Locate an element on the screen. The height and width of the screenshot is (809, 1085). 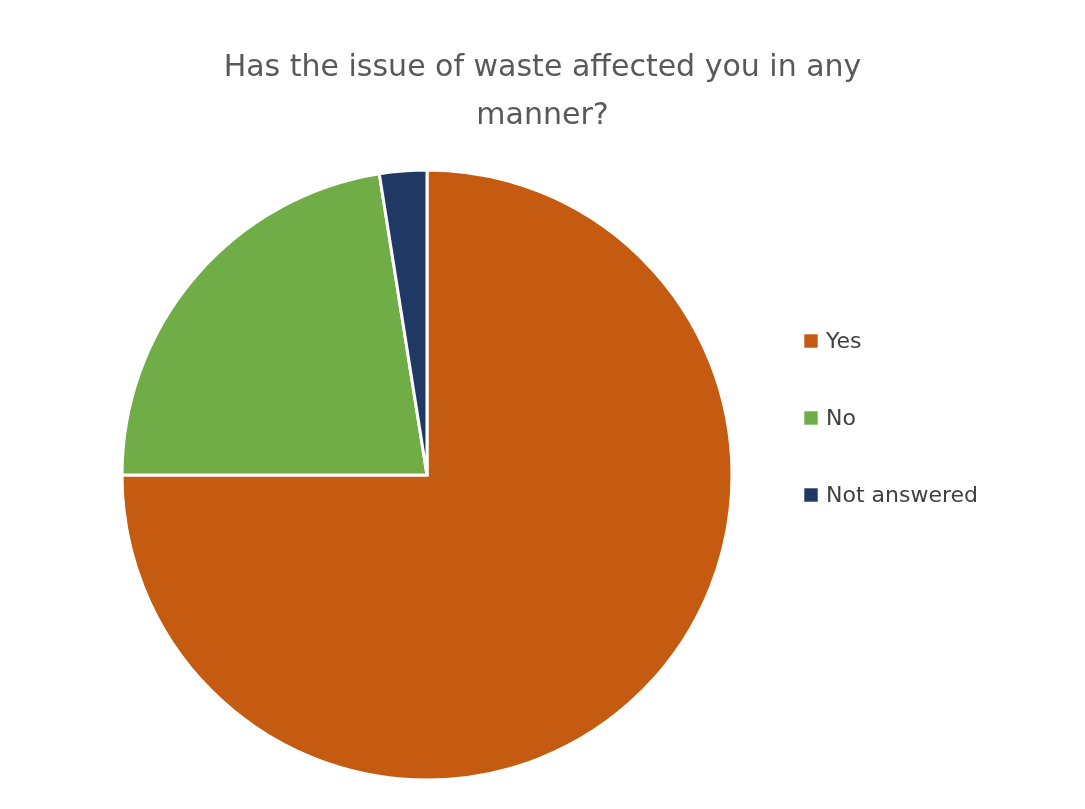
legend-label: Not answered is located at coordinates (902, 494).